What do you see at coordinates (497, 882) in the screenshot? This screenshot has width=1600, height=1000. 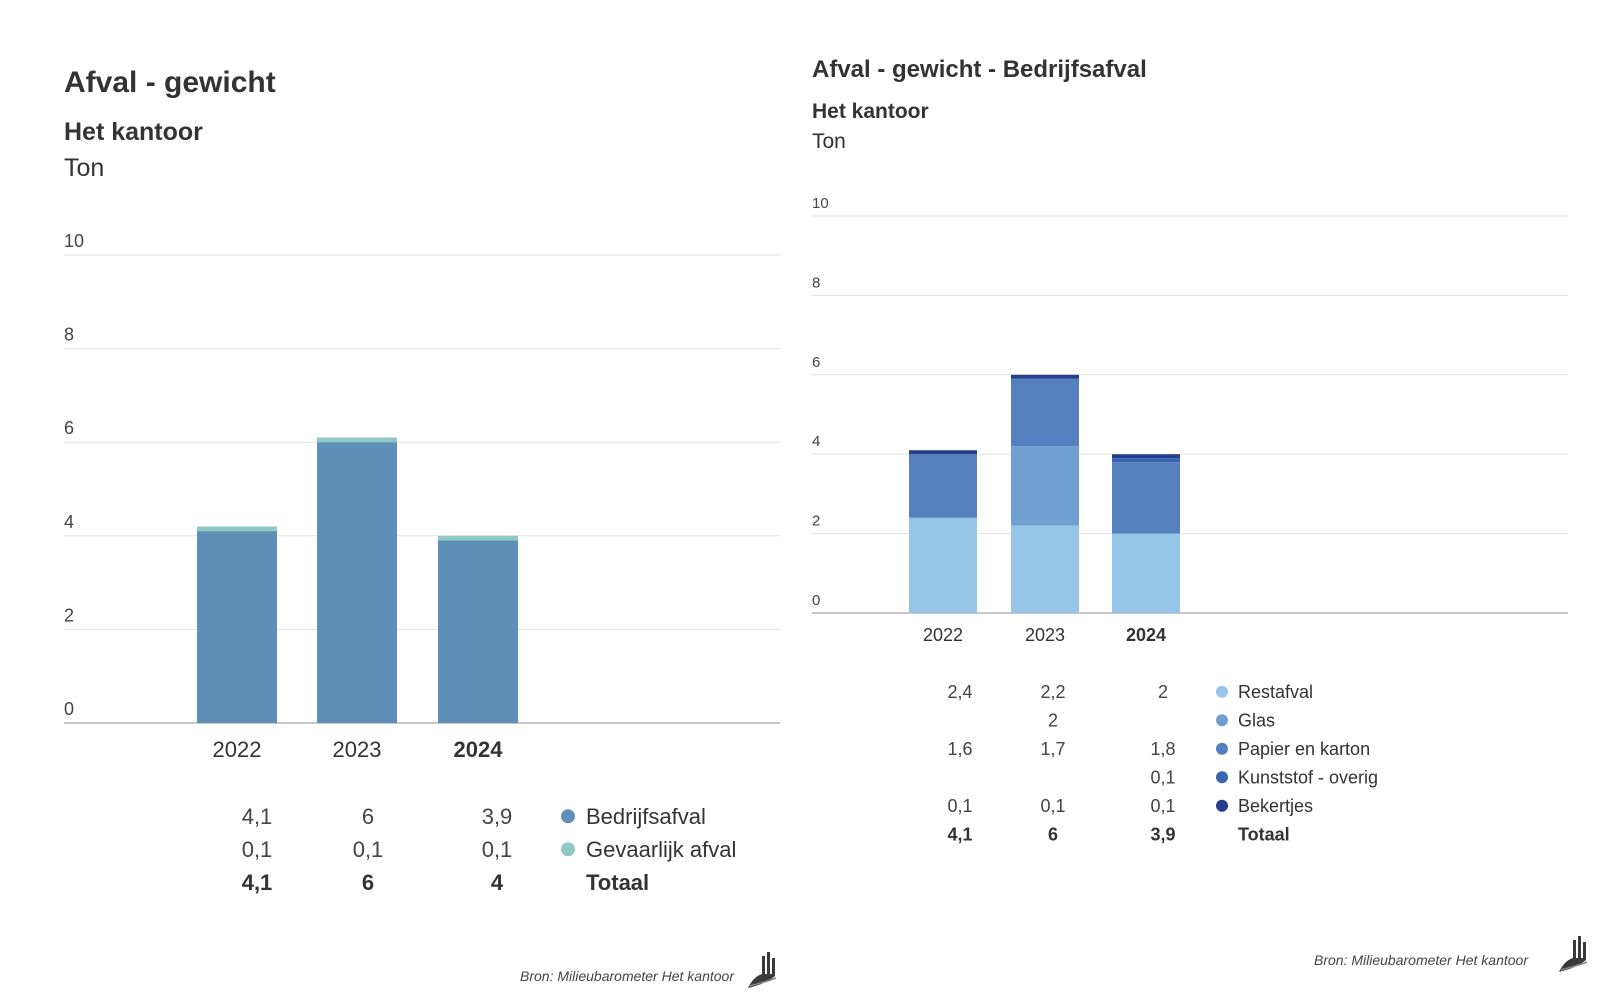 I see `table-total-value: 4` at bounding box center [497, 882].